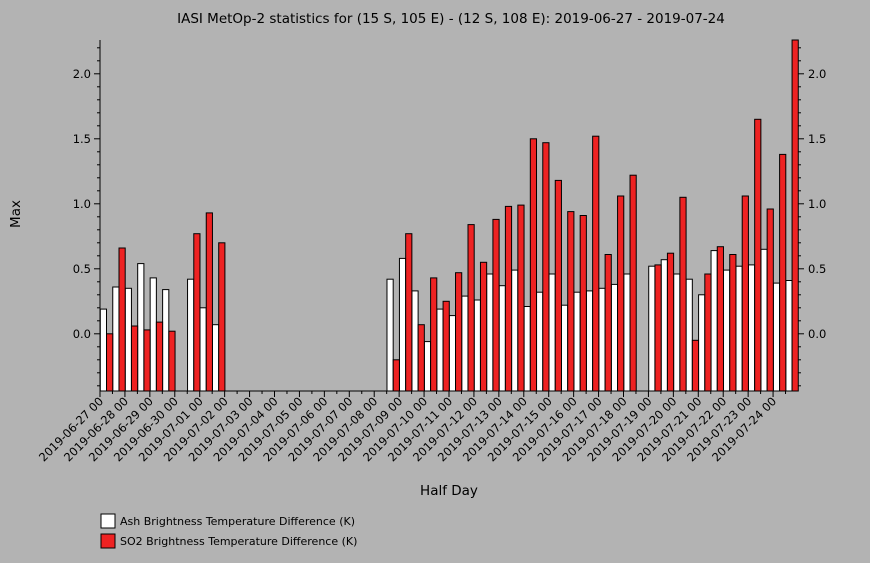 This screenshot has width=870, height=563. What do you see at coordinates (82, 139) in the screenshot?
I see `y-tick-label: 1.5` at bounding box center [82, 139].